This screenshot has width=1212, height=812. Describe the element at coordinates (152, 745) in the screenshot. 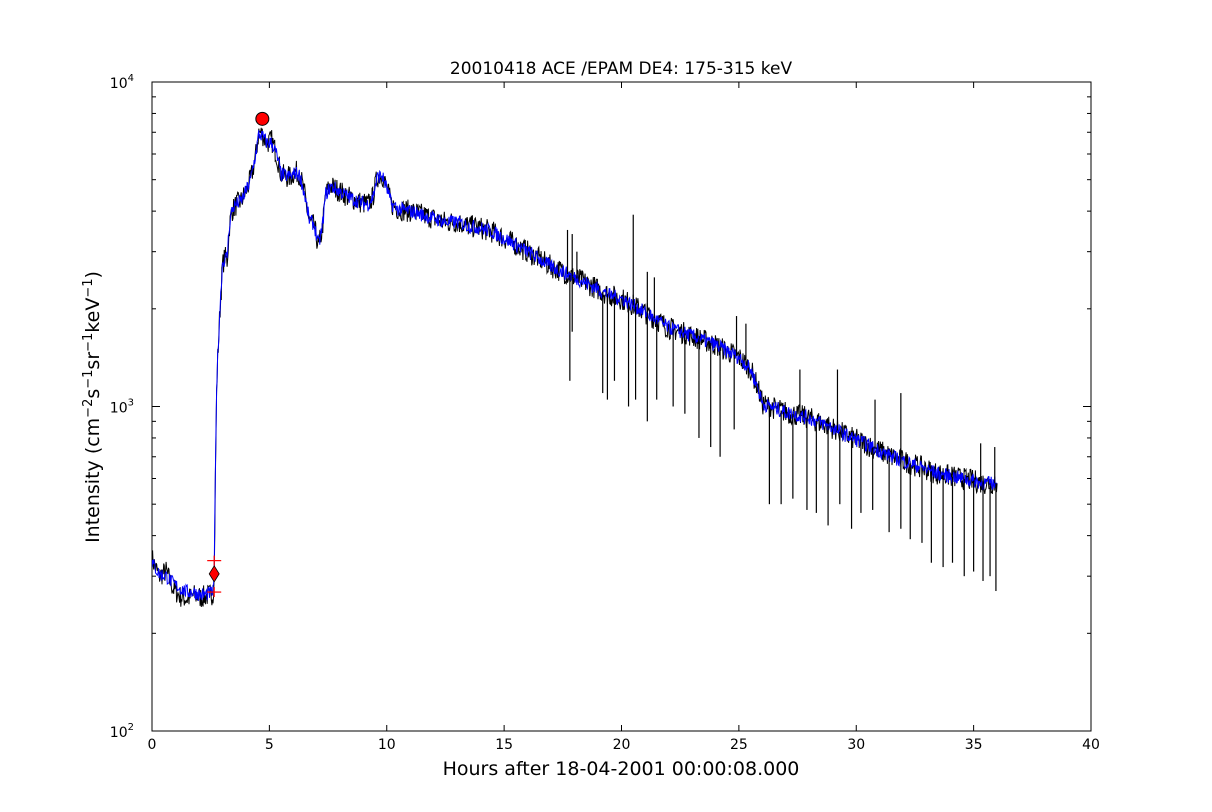

I see `x-tick-label: 0` at that location.